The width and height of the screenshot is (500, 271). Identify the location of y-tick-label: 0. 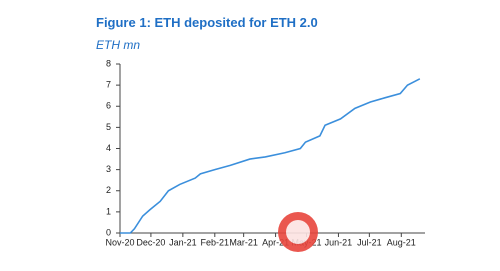
(108, 232).